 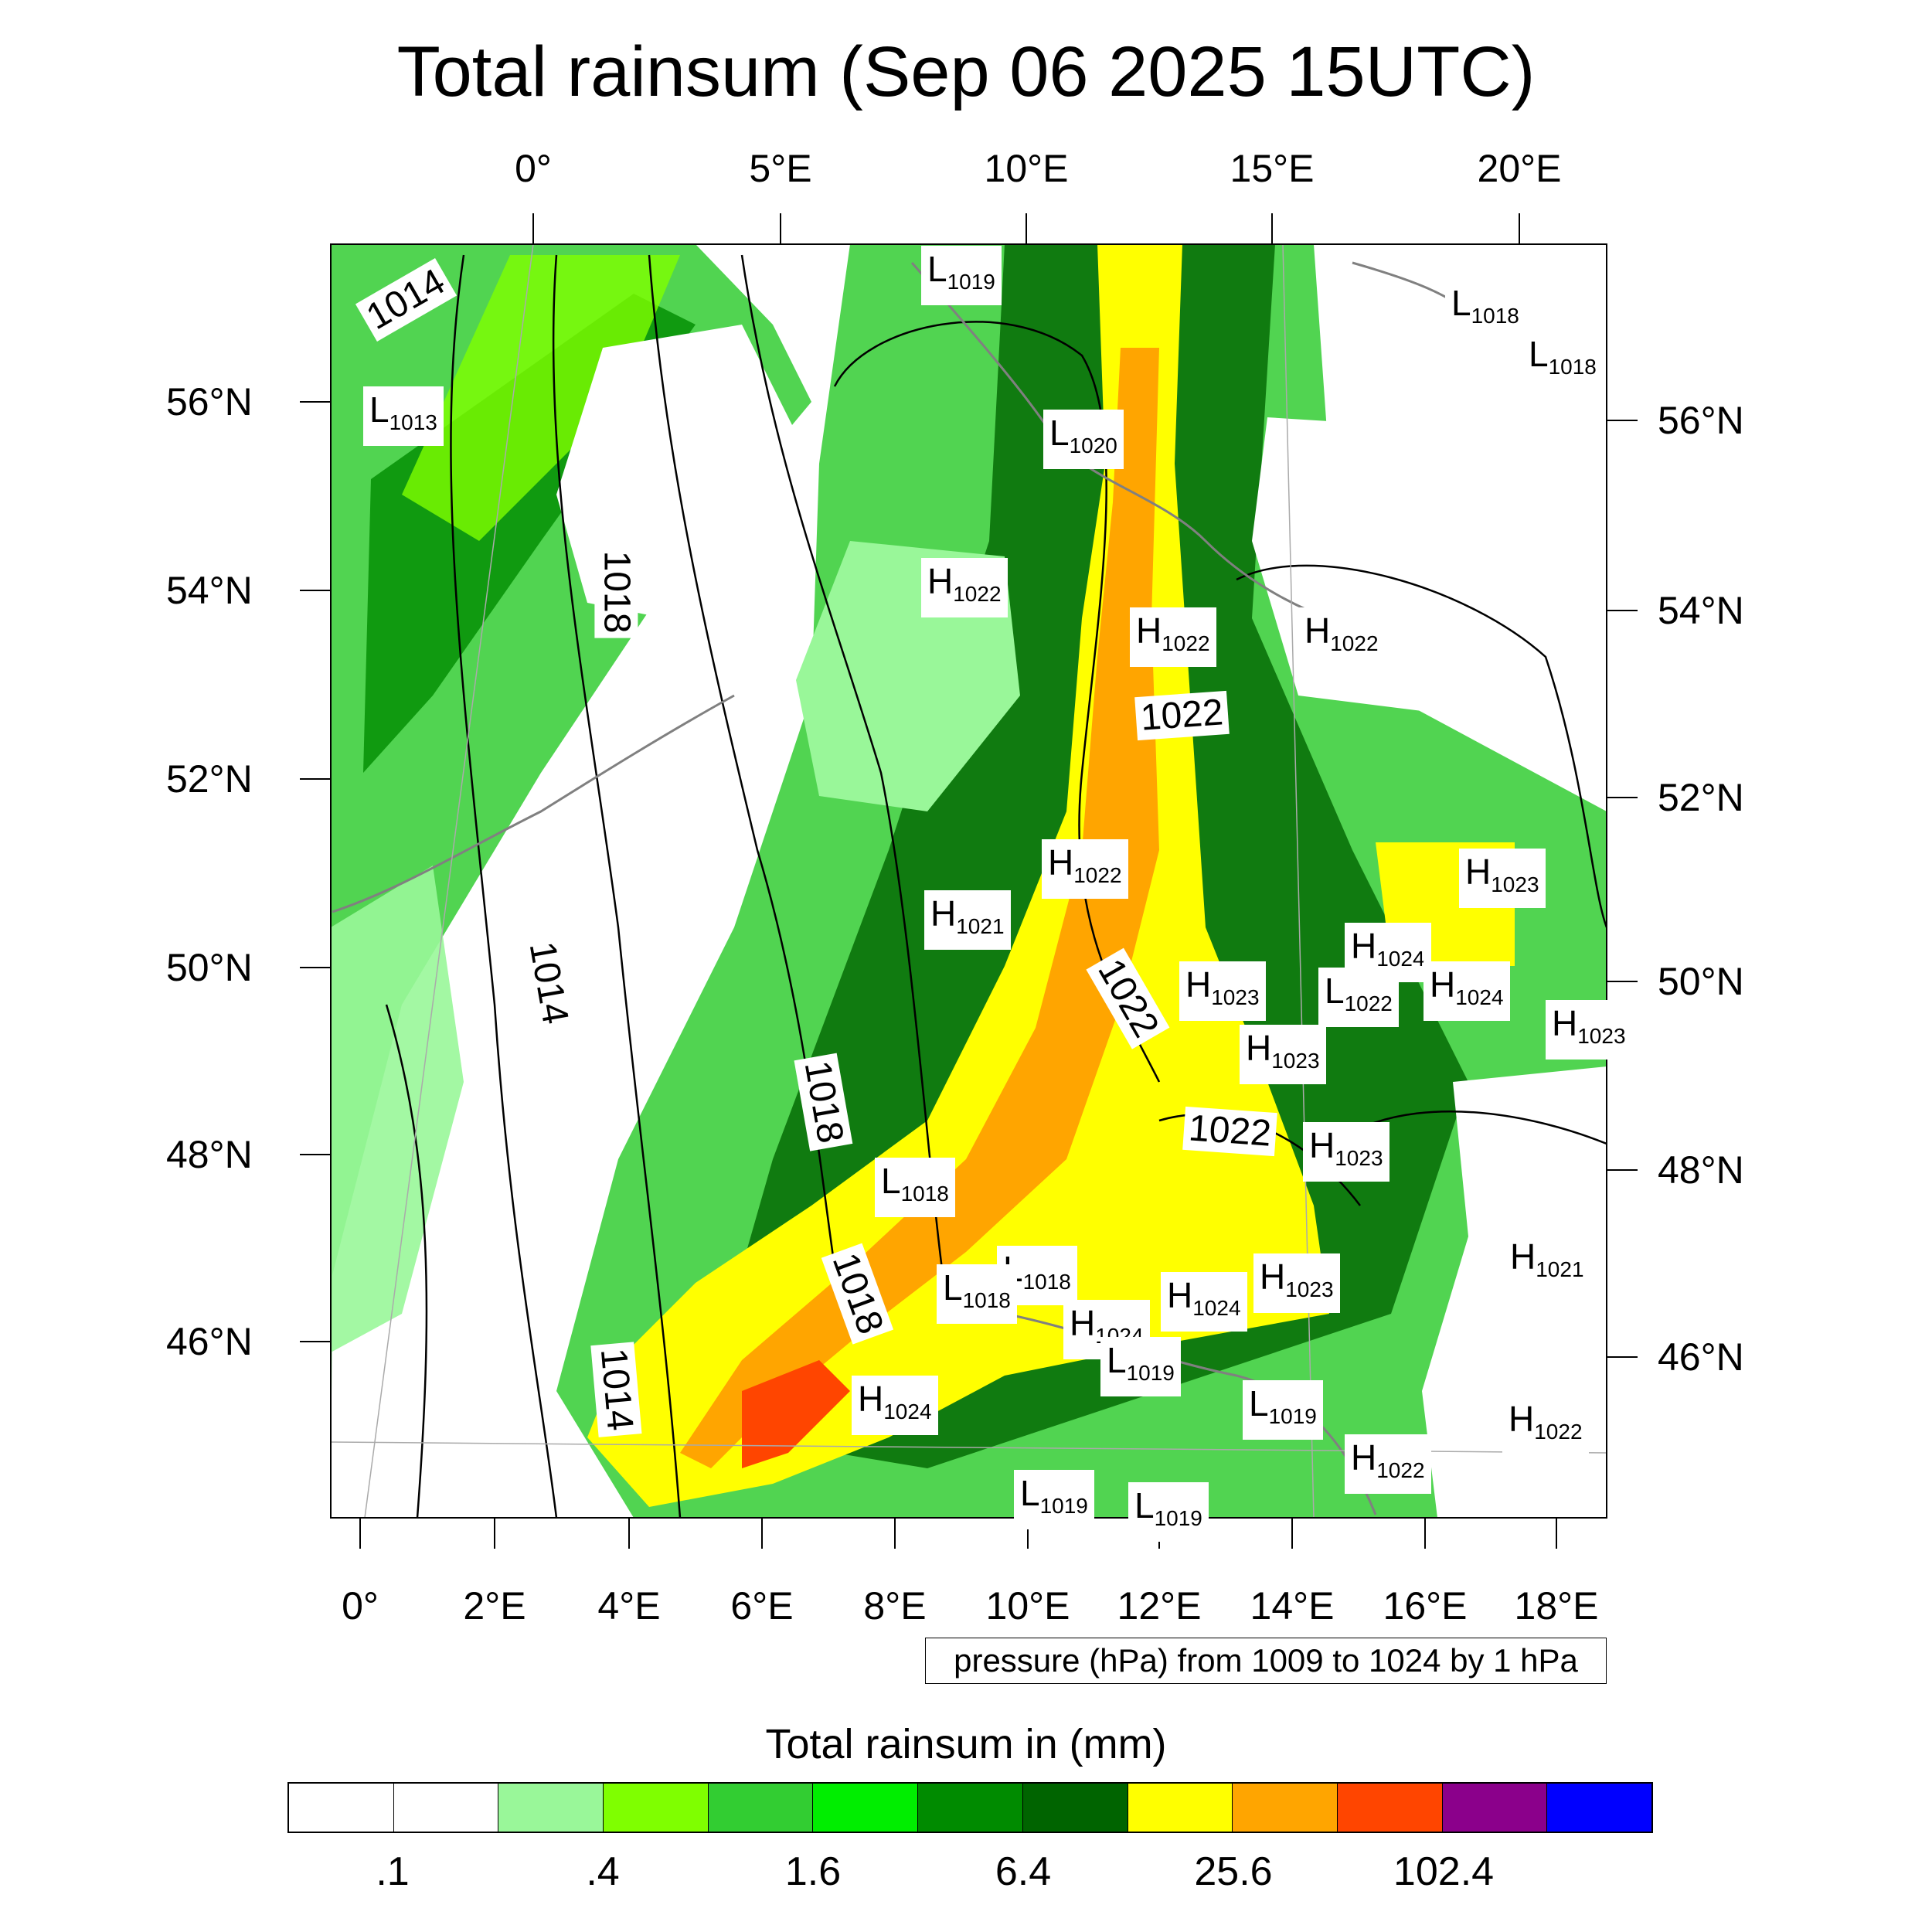 What do you see at coordinates (813, 1871) in the screenshot?
I see `colorbar-label: 1.6` at bounding box center [813, 1871].